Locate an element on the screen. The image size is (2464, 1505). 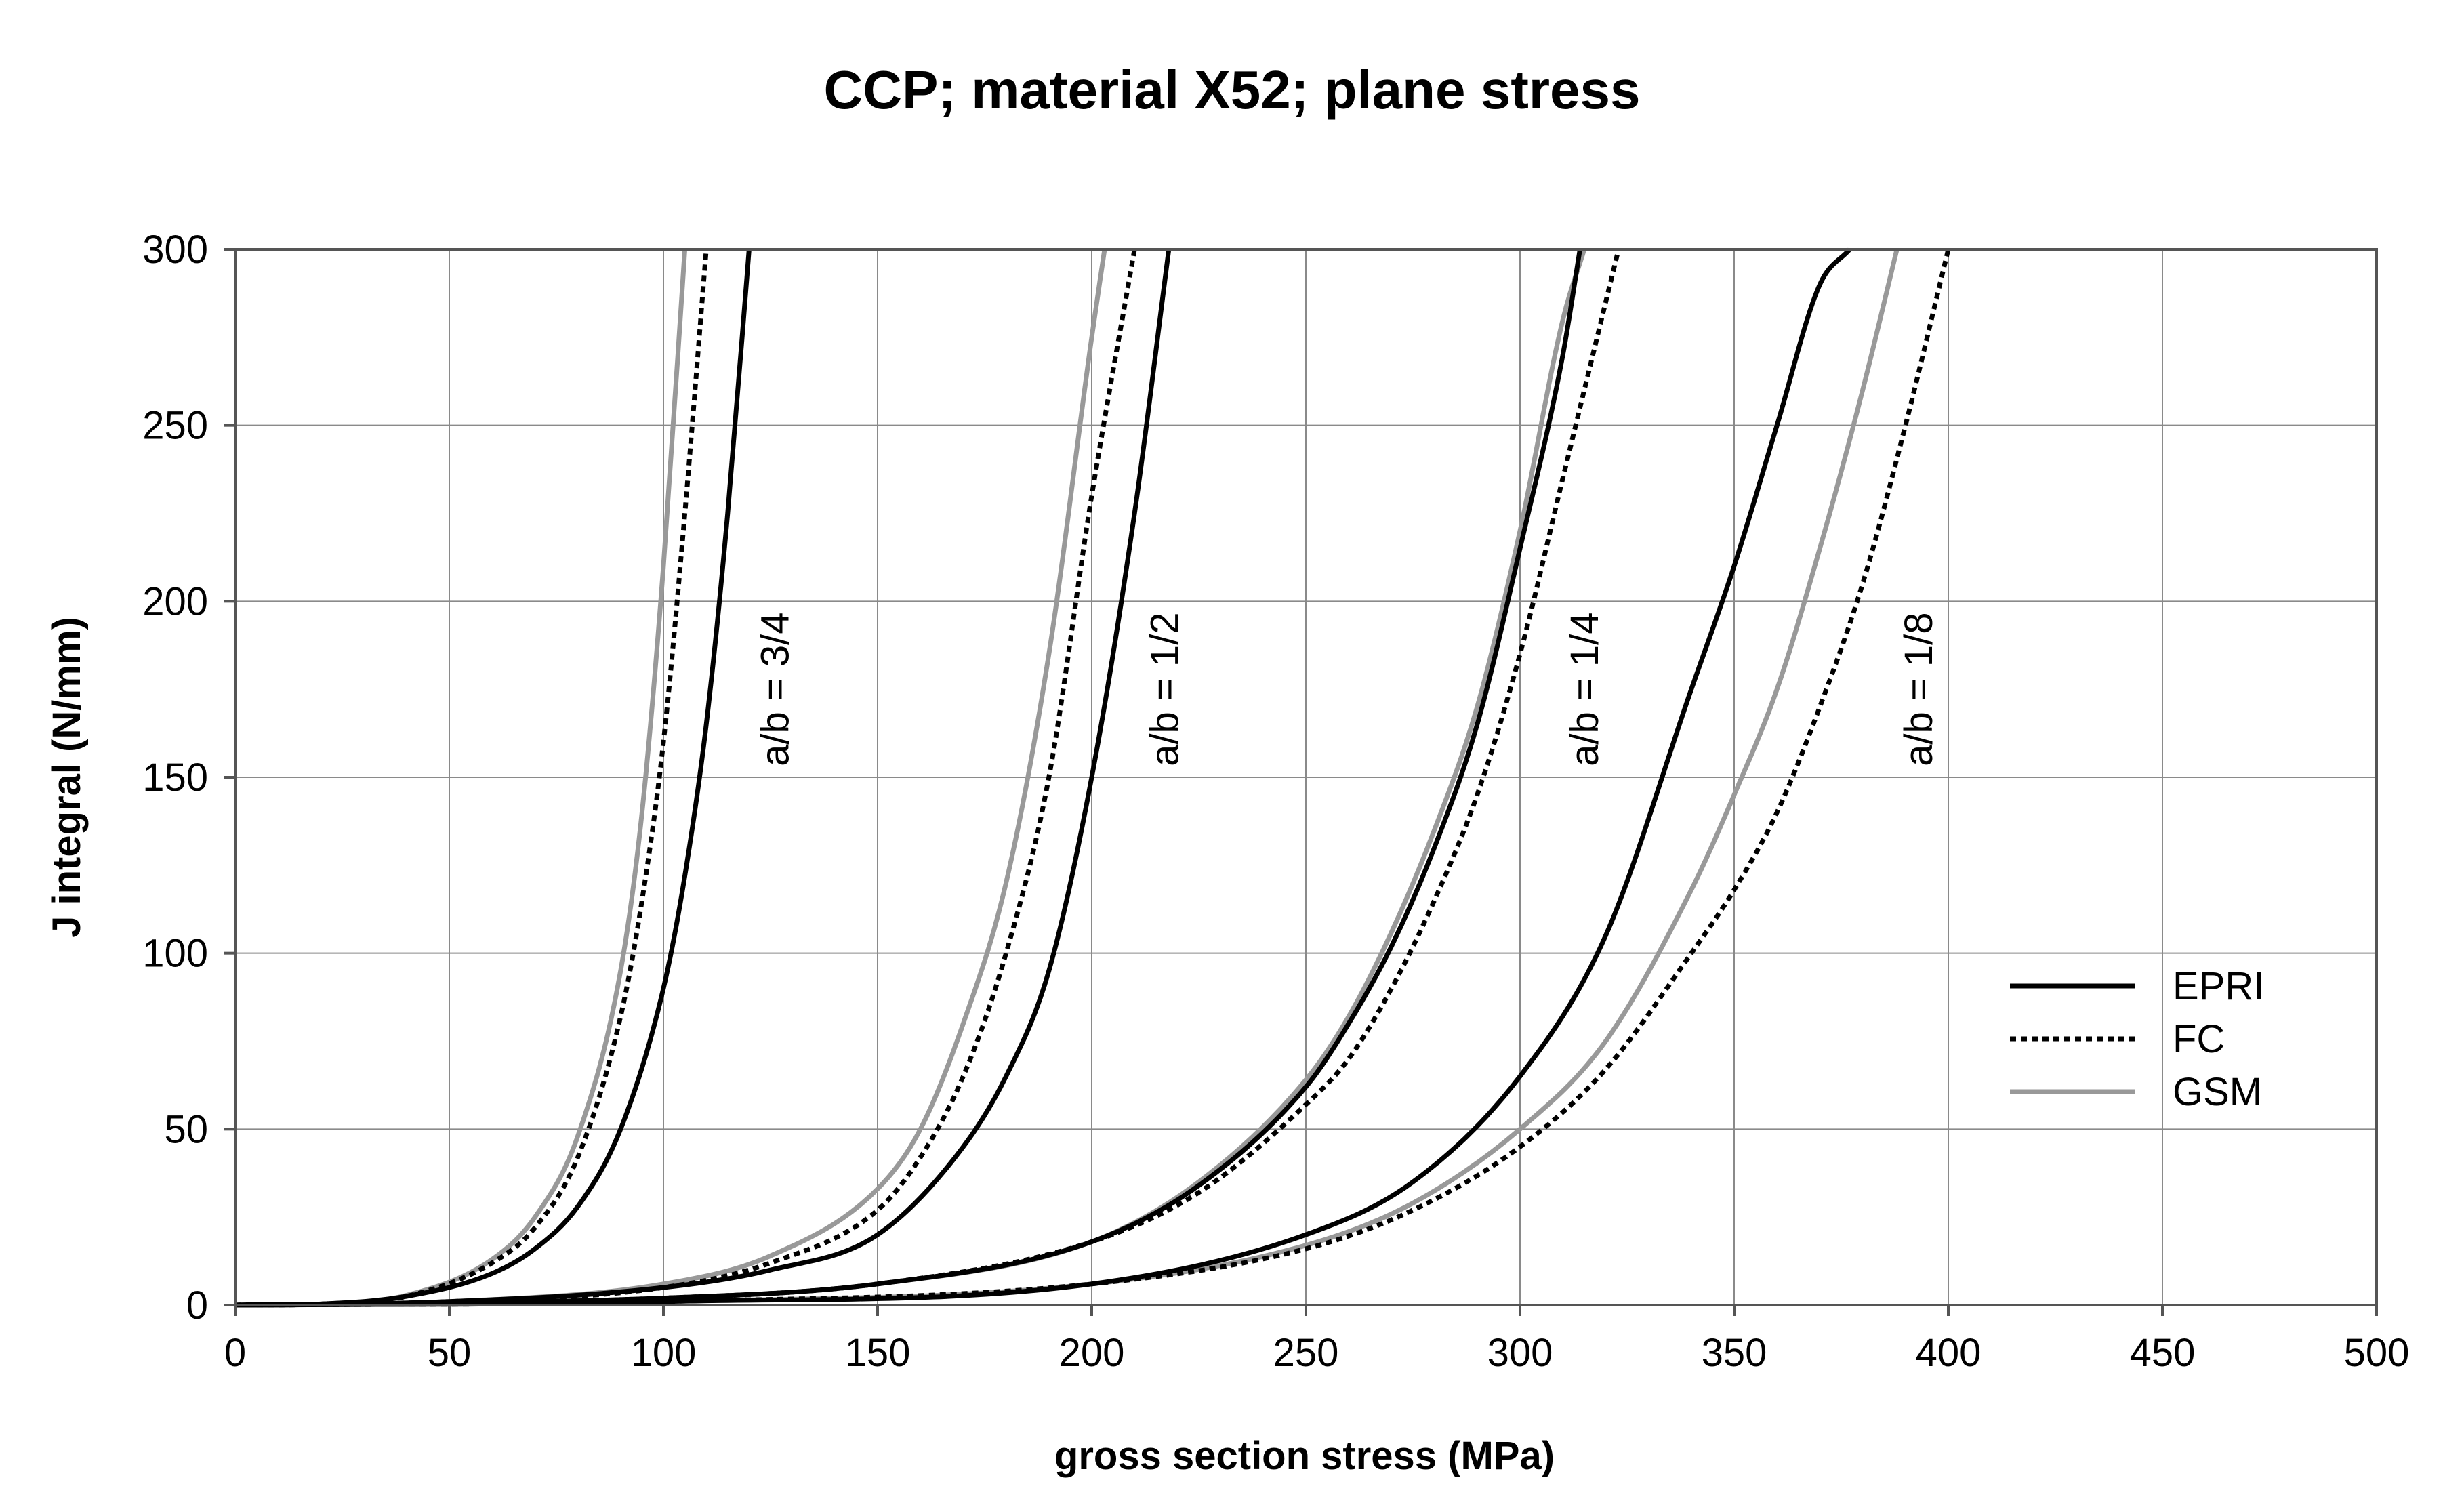
y-tick-label: 0 is located at coordinates (197, 1305).